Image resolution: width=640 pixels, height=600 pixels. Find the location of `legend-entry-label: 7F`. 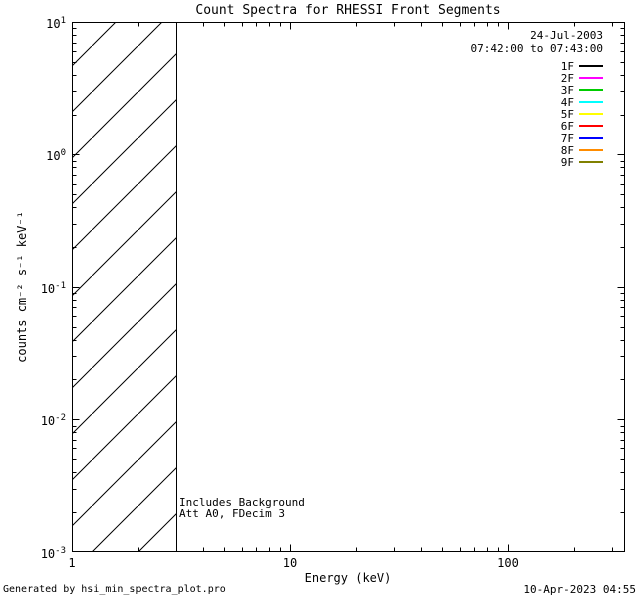

legend-entry-label: 7F is located at coordinates (567, 138).